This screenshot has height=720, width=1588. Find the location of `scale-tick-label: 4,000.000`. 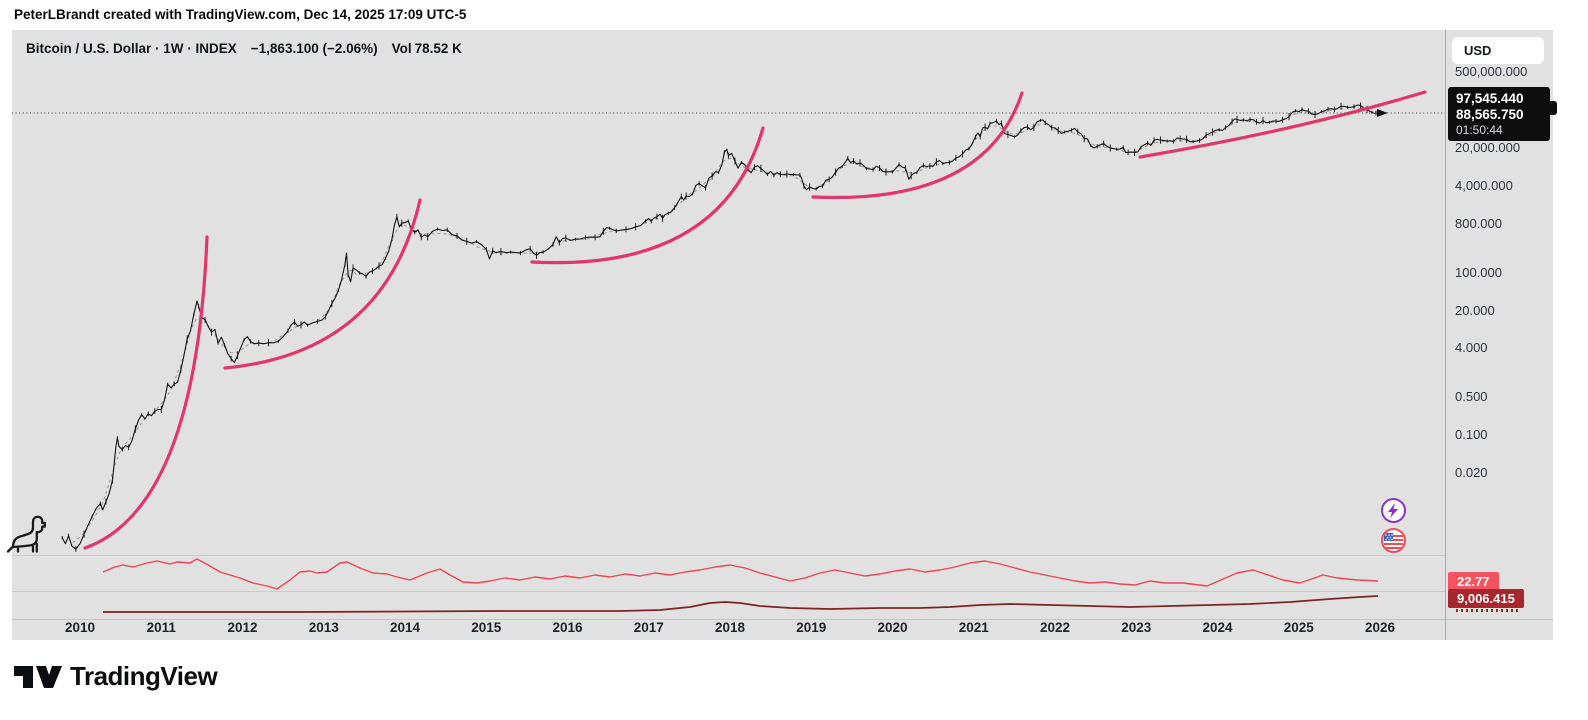

scale-tick-label: 4,000.000 is located at coordinates (1484, 185).